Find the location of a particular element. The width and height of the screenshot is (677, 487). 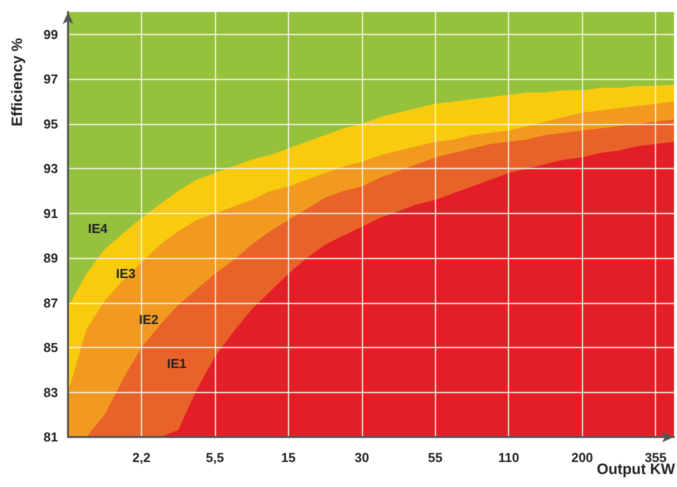

series-label: IE4 is located at coordinates (98, 228).